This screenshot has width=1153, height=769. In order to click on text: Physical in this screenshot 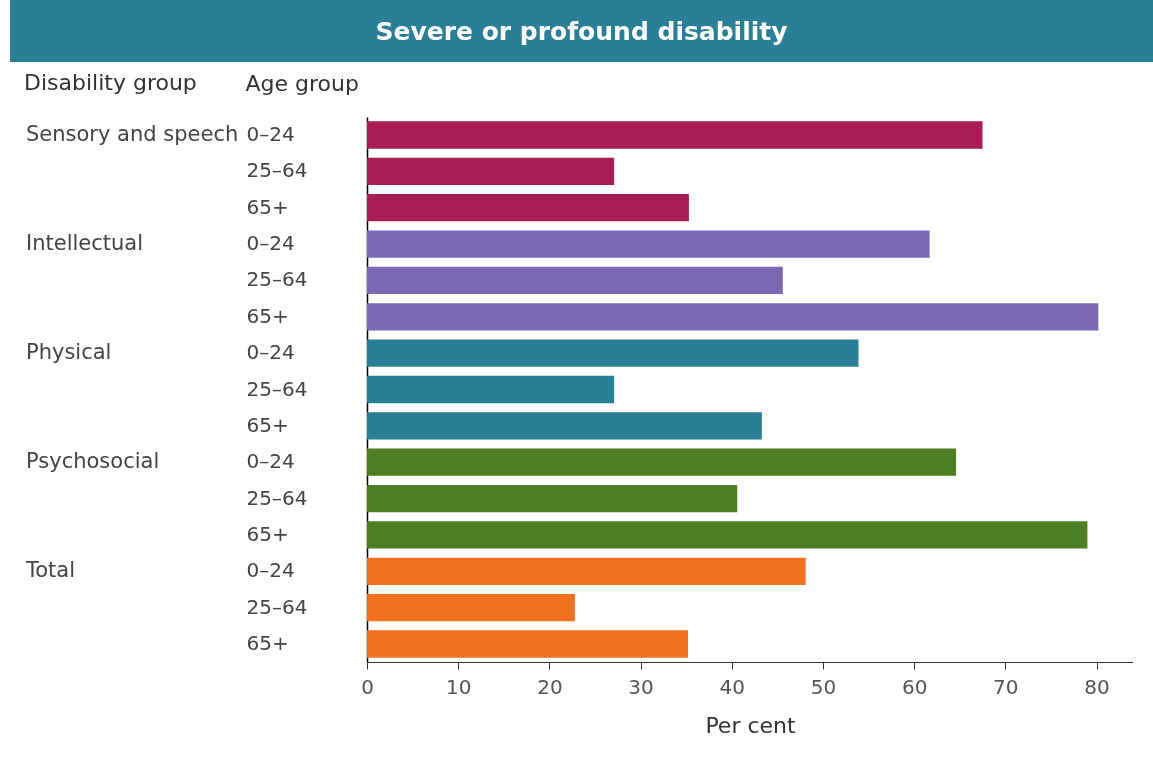, I will do `click(69, 352)`.